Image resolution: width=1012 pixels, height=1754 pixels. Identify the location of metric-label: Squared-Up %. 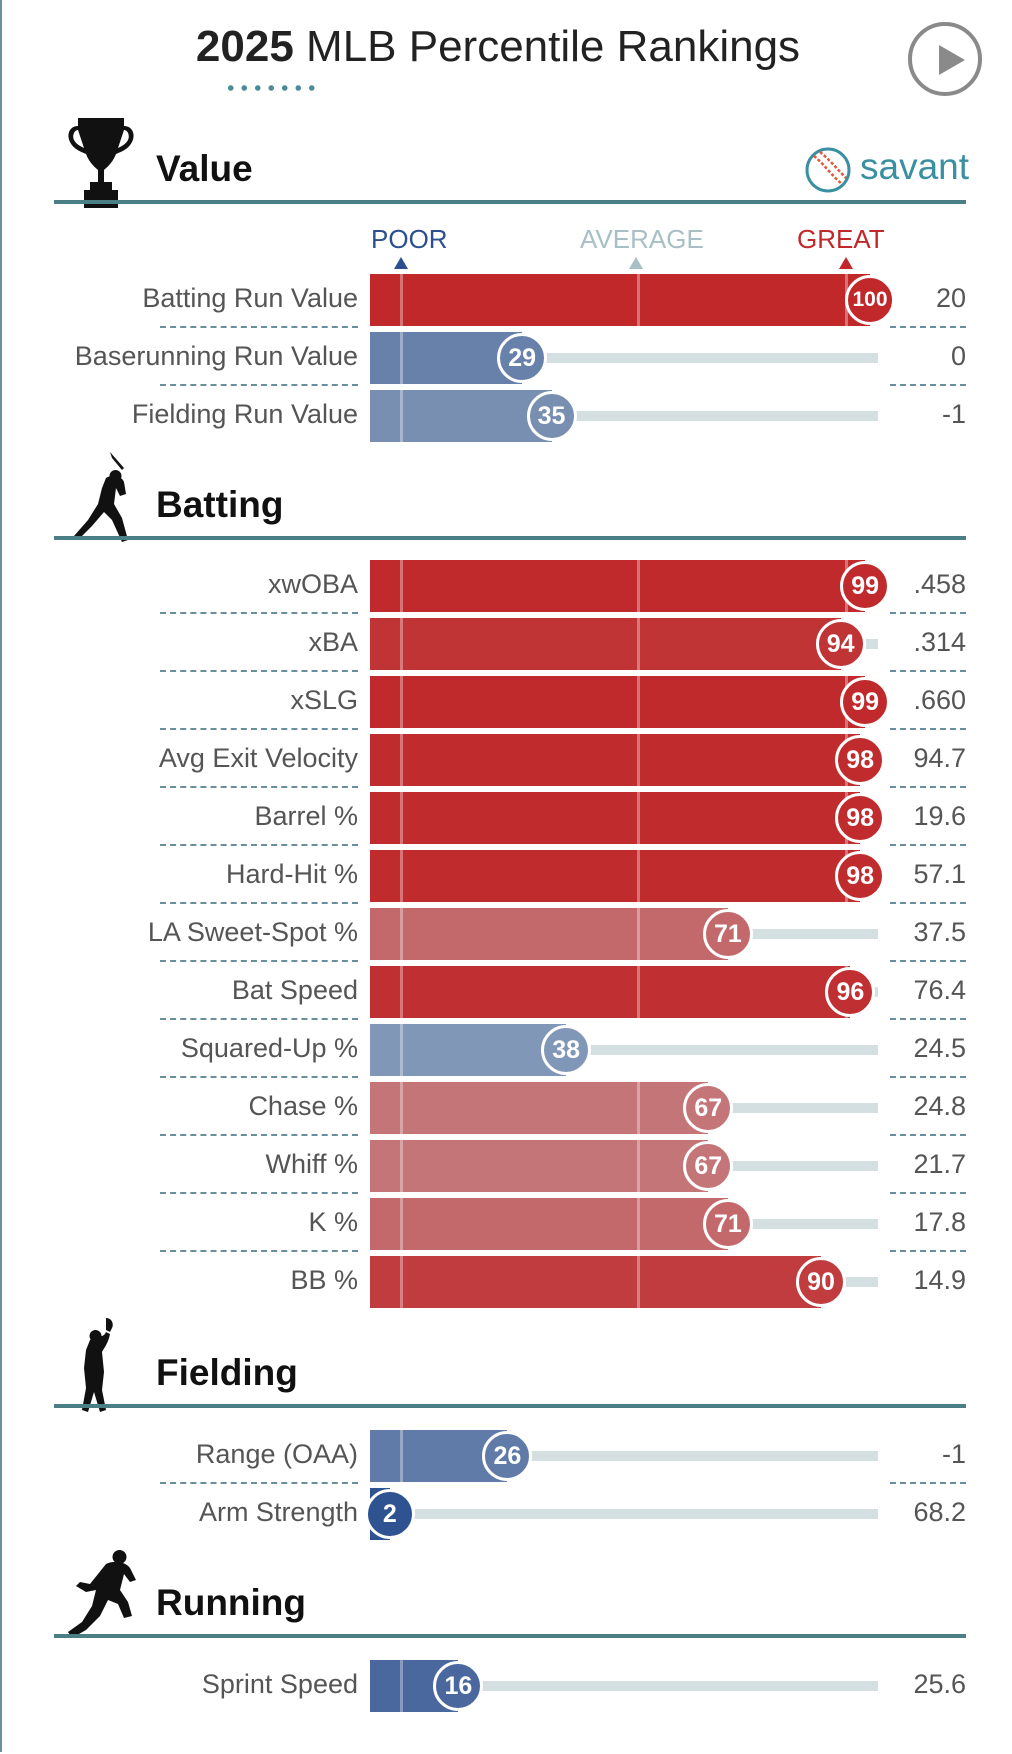
(269, 1048).